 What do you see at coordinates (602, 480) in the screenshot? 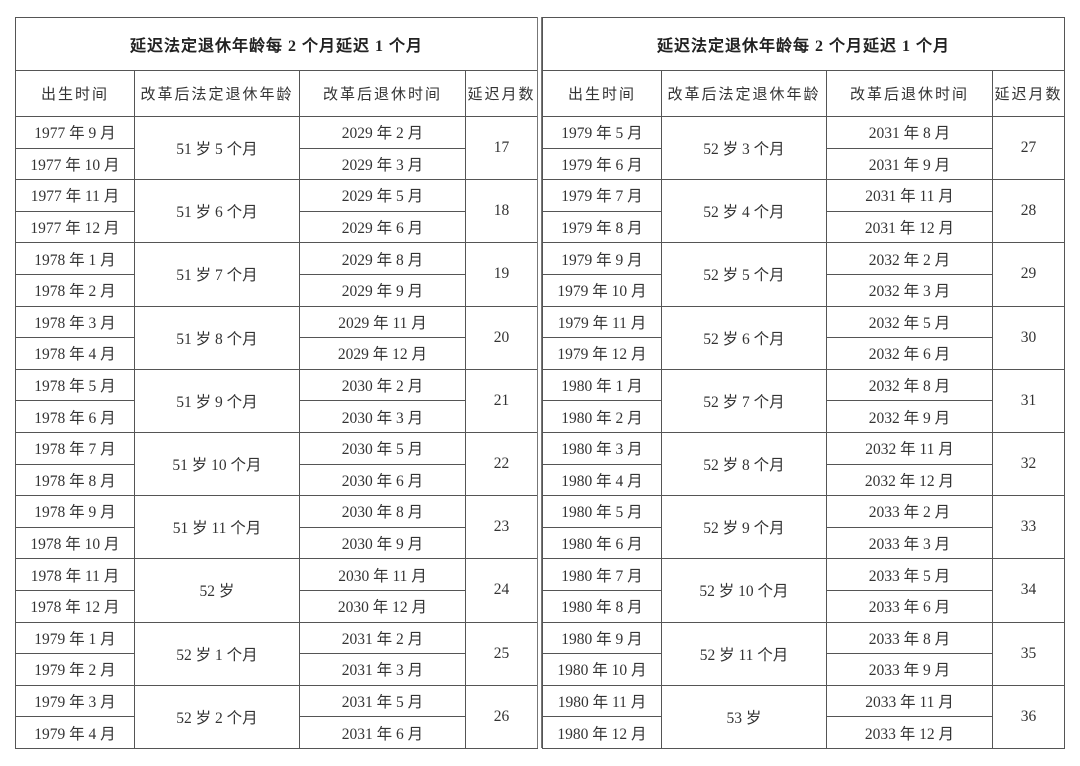
I see `birth-date-cell: 1980 年 4 月` at bounding box center [602, 480].